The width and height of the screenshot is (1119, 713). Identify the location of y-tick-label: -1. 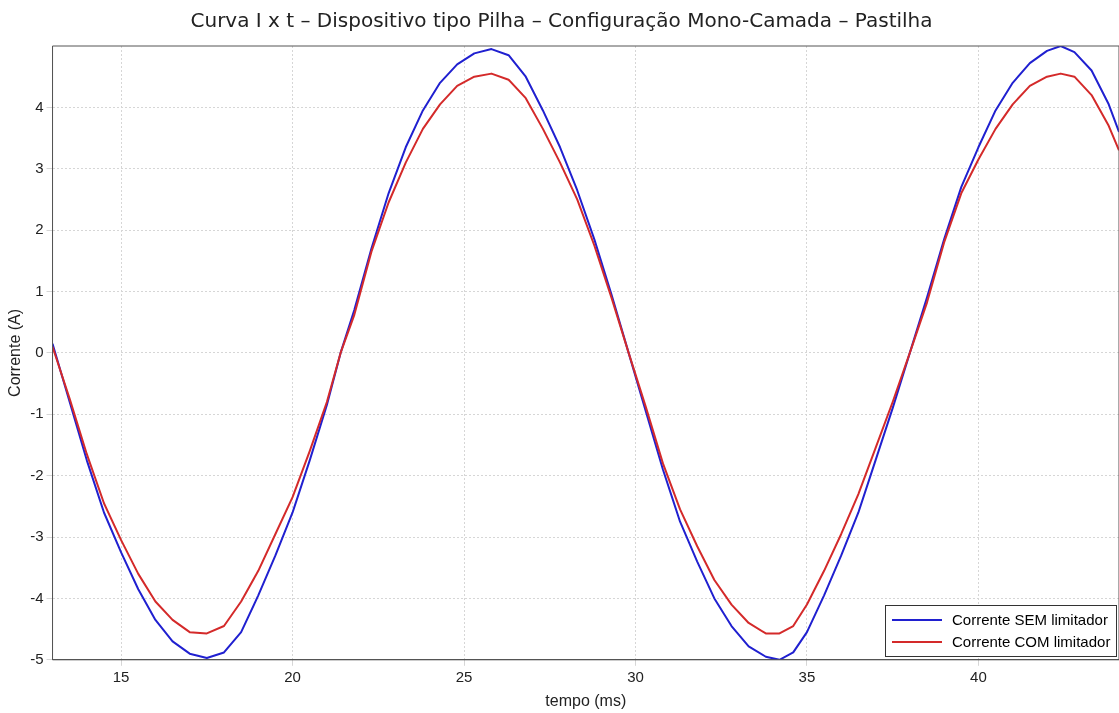
(37, 413).